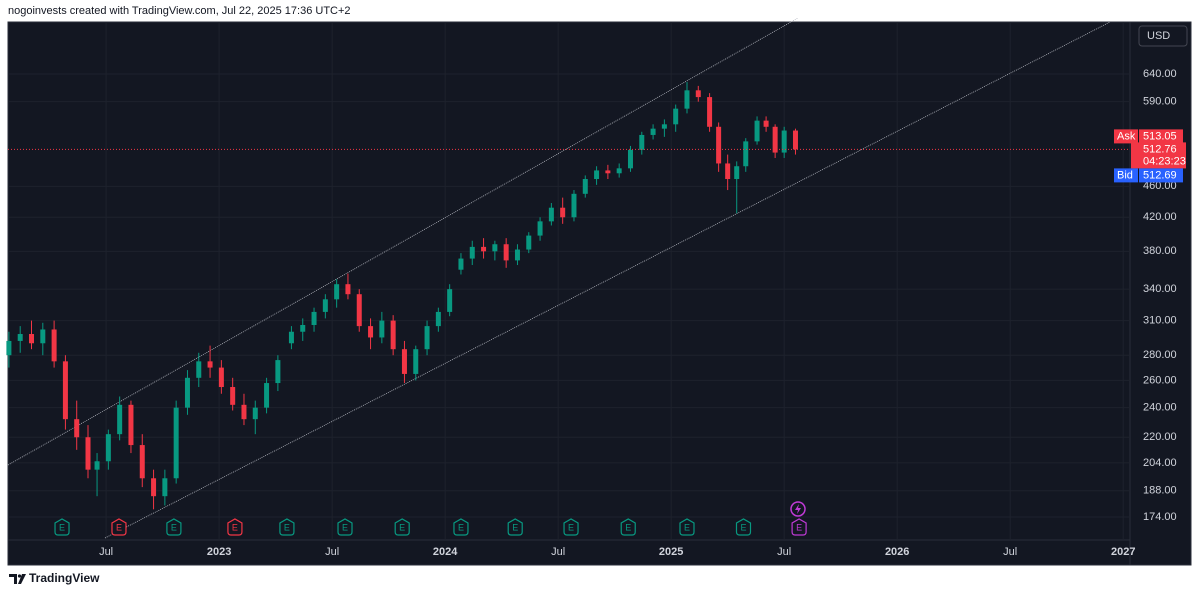 The image size is (1199, 593). What do you see at coordinates (1160, 186) in the screenshot?
I see `y-tick-label: 460.00` at bounding box center [1160, 186].